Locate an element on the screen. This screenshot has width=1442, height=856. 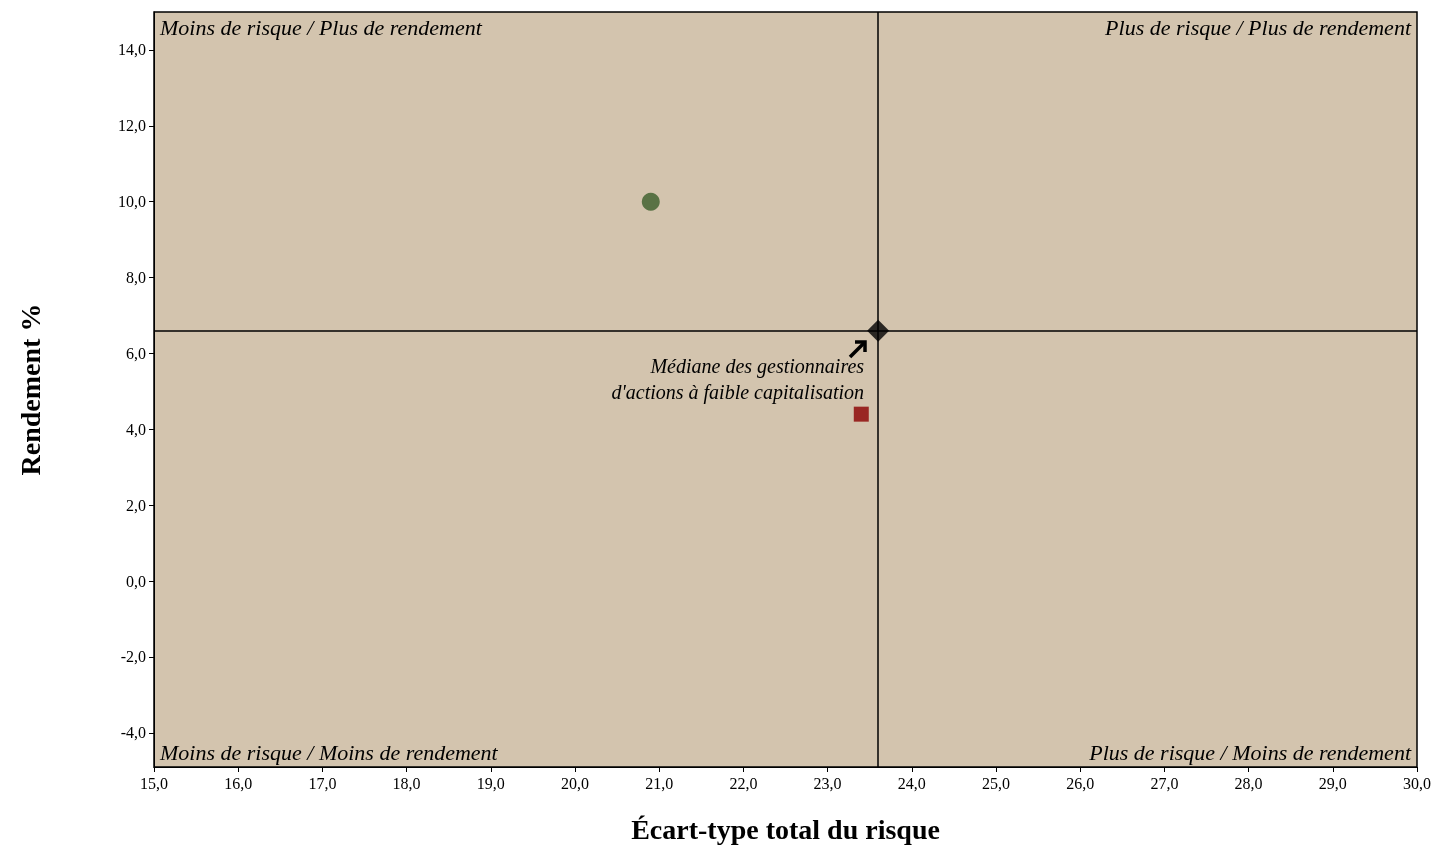
y-tick-label: 12,0 is located at coordinates (132, 126).